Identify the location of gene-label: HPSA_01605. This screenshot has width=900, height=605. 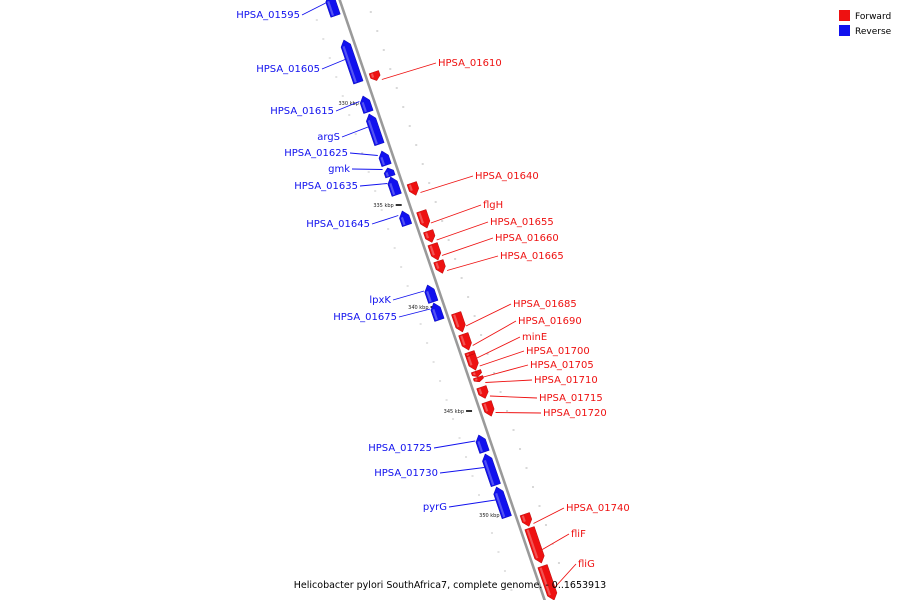
(288, 69).